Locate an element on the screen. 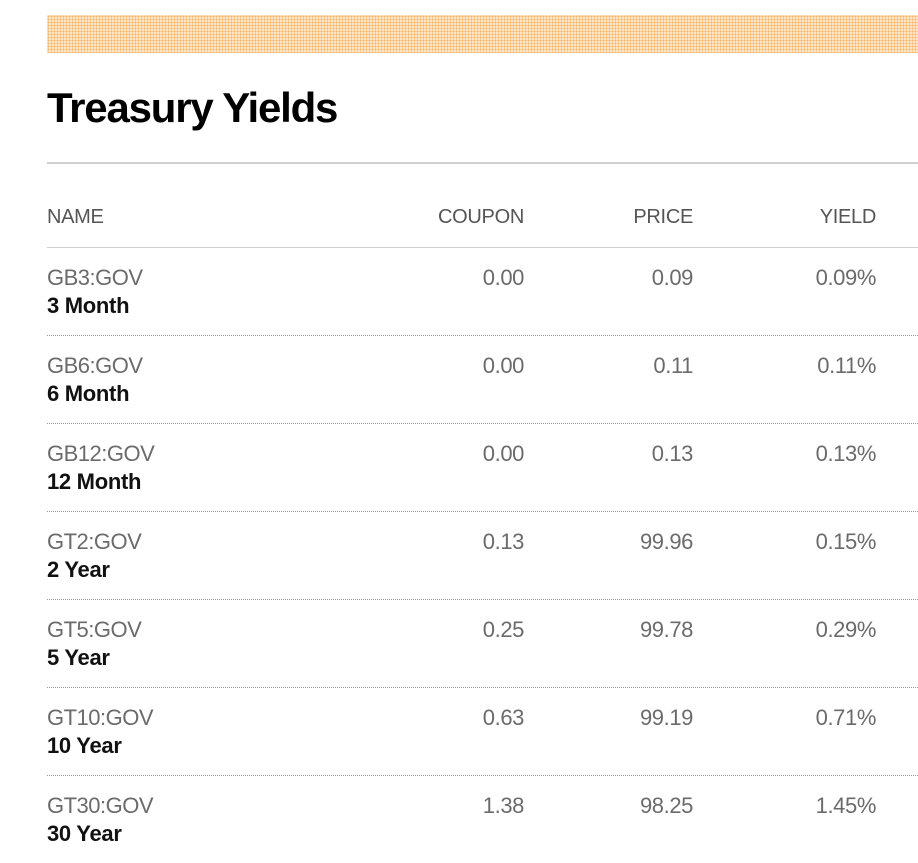  yield-value: 0.09% is located at coordinates (846, 277).